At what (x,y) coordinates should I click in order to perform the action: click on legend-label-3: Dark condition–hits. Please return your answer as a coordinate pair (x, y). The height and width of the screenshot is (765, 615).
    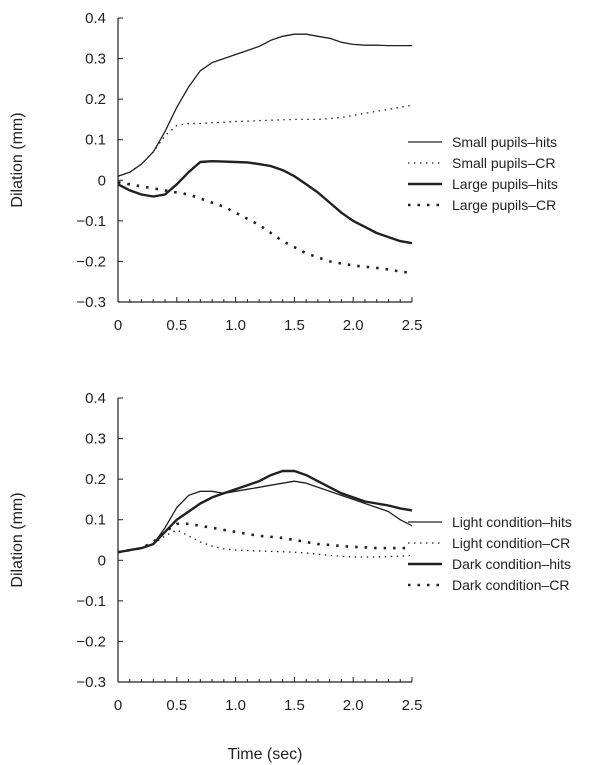
    Looking at the image, I should click on (511, 564).